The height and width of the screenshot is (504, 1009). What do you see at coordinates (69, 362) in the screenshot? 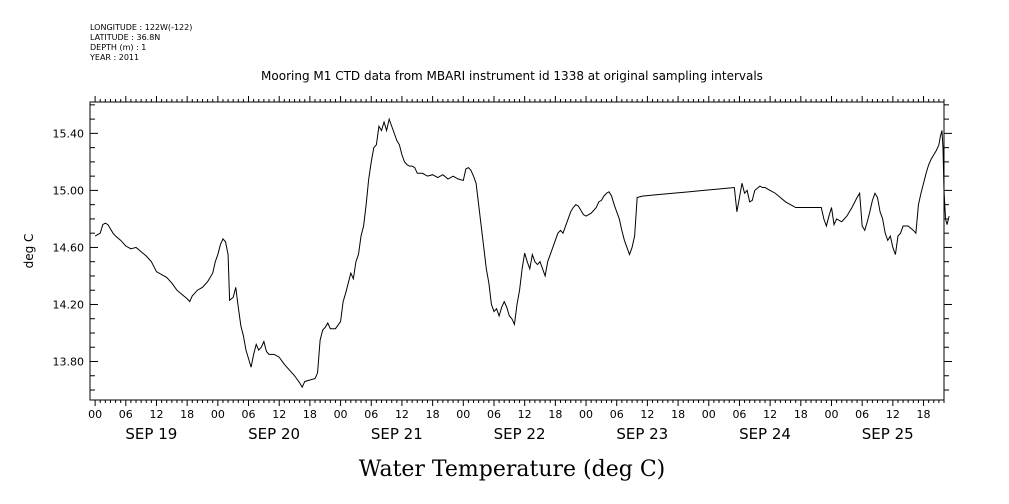
I see `y-tick-label: 13.80` at bounding box center [69, 362].